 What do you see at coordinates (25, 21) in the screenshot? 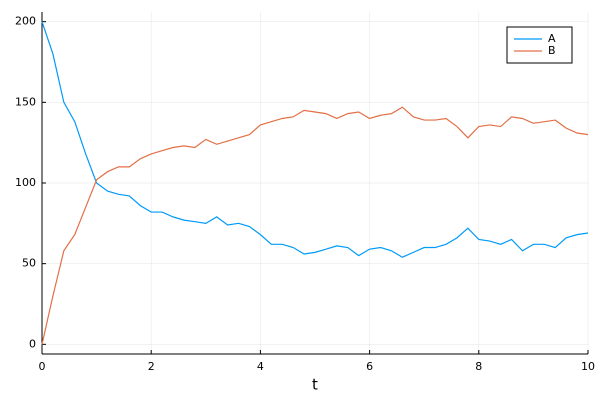
I see `y-tick-label: 200` at bounding box center [25, 21].